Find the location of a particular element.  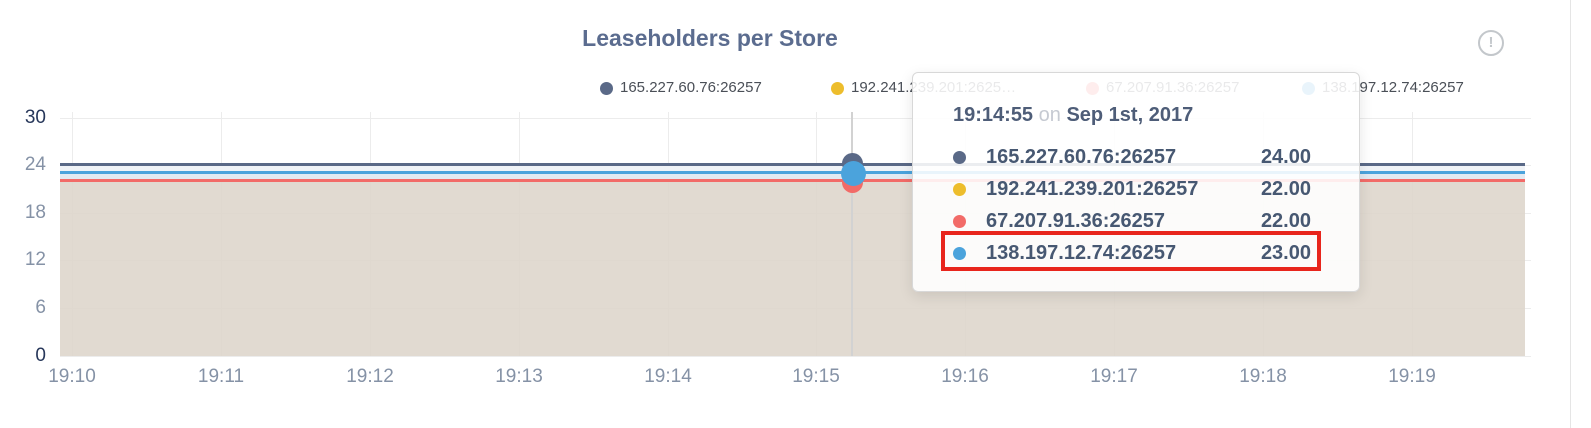

x-axis-tick: 19:13 is located at coordinates (519, 376).